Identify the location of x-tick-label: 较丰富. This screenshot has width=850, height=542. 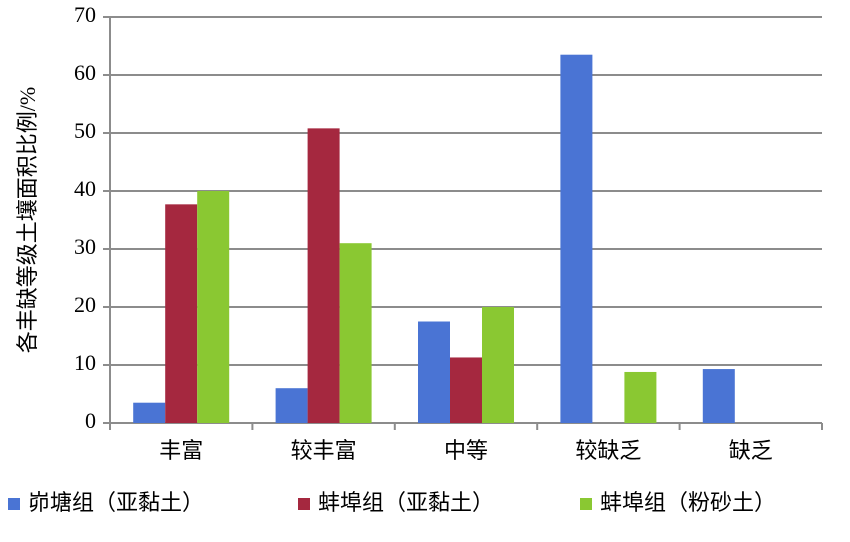
(324, 450).